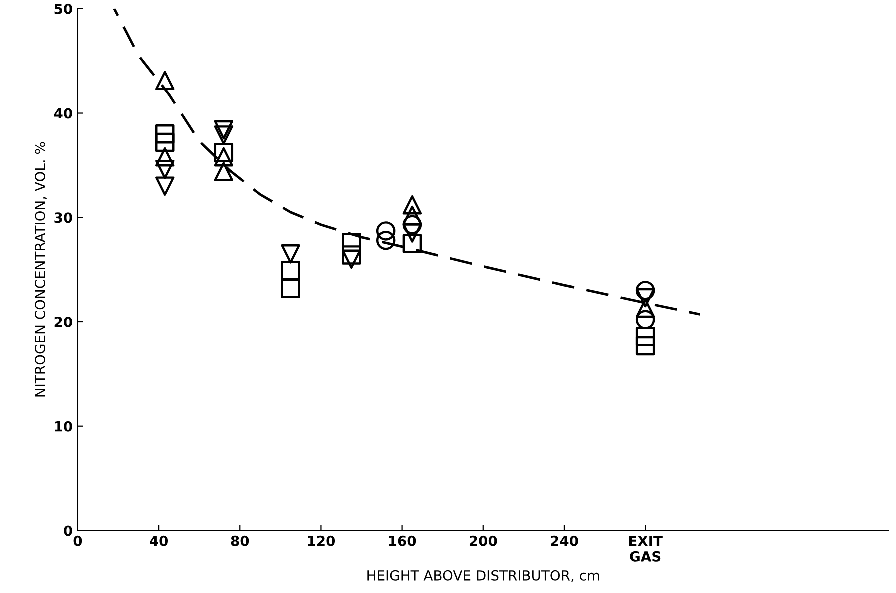 This screenshot has height=593, width=896. What do you see at coordinates (78, 541) in the screenshot?
I see `x-tick-label: 0` at bounding box center [78, 541].